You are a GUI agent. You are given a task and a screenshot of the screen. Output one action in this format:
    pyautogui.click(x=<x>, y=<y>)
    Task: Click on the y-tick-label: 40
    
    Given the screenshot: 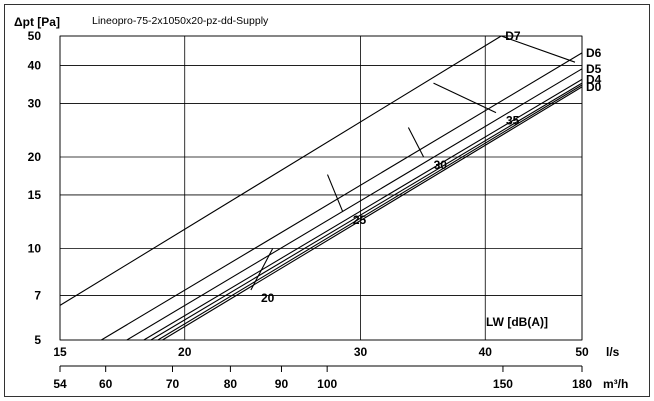 What is the action you would take?
    pyautogui.click(x=35, y=65)
    